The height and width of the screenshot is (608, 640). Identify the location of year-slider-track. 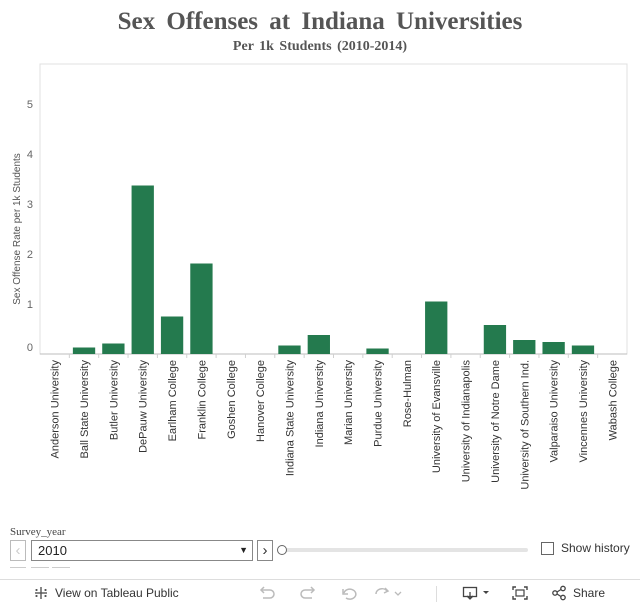
(405, 550).